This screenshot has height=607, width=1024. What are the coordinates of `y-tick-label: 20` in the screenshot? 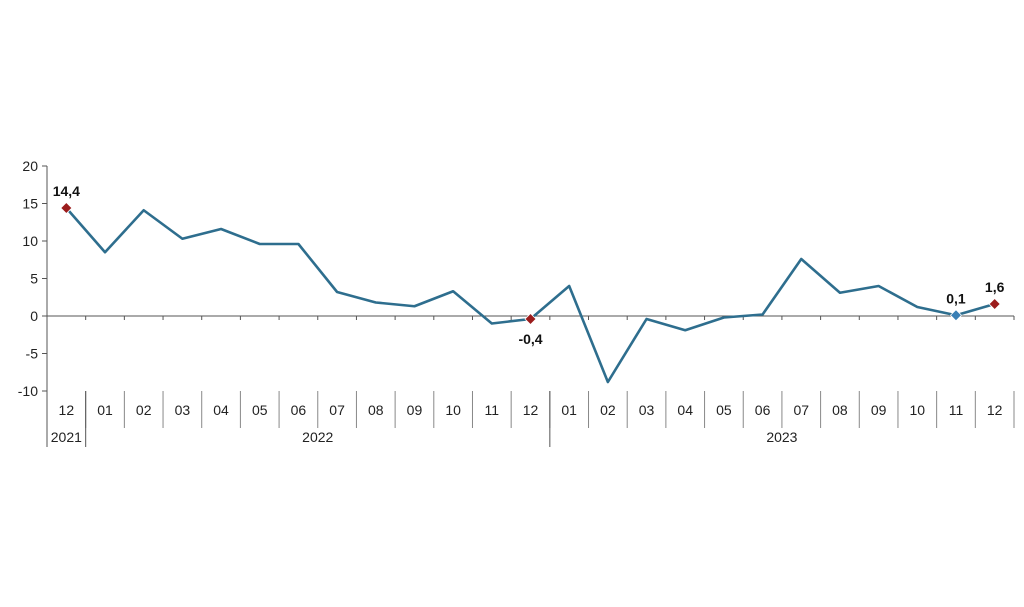 It's located at (30, 166).